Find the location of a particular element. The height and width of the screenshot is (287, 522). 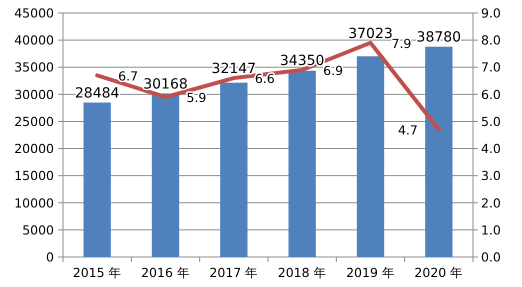

y2-tick-label: 1.0 is located at coordinates (491, 230).